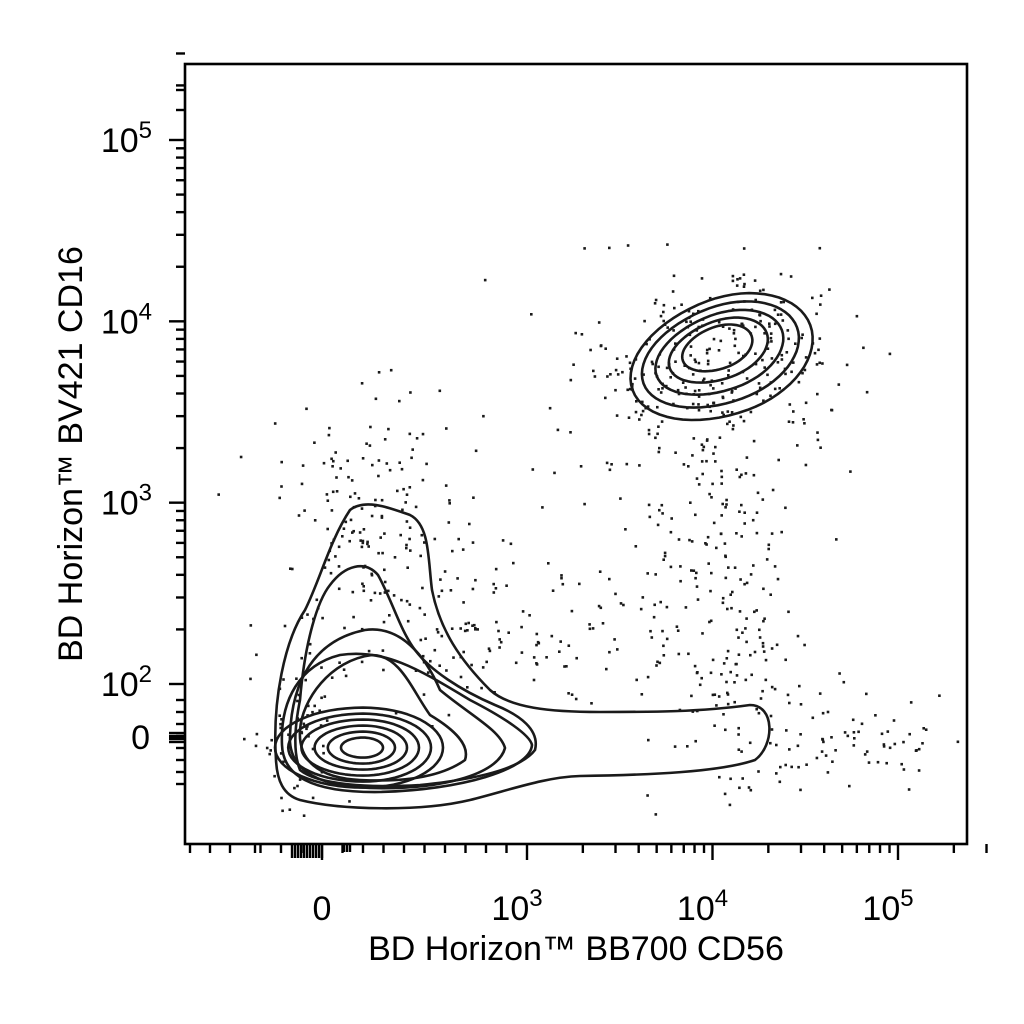 The width and height of the screenshot is (1024, 1024). I want to click on x-tick-label: 0, so click(322, 909).